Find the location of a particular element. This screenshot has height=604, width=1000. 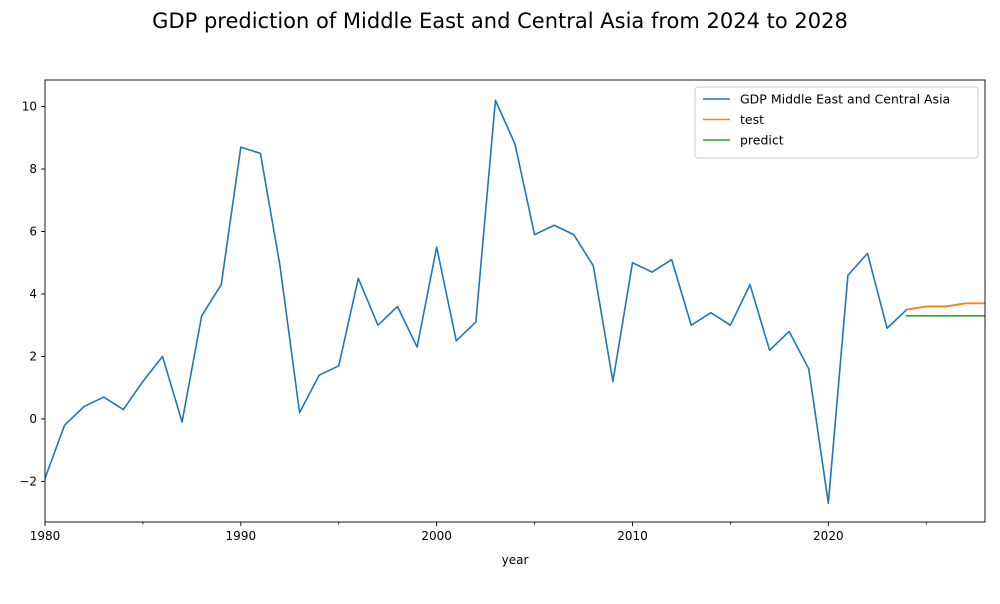

y-tick-label: 4 is located at coordinates (33, 294).